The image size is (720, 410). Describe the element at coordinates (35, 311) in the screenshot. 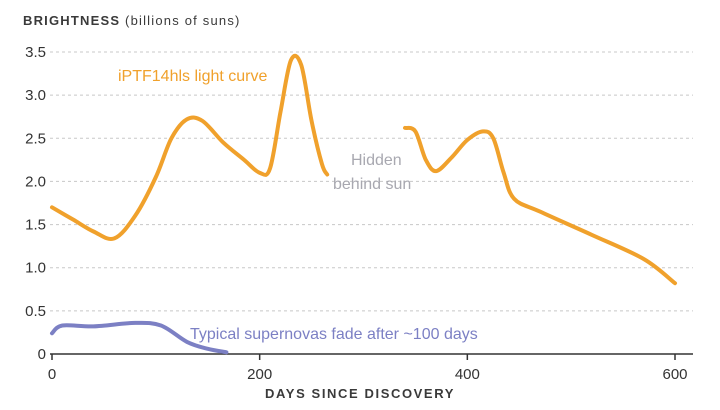

I see `y-tick-label: 0.5` at that location.